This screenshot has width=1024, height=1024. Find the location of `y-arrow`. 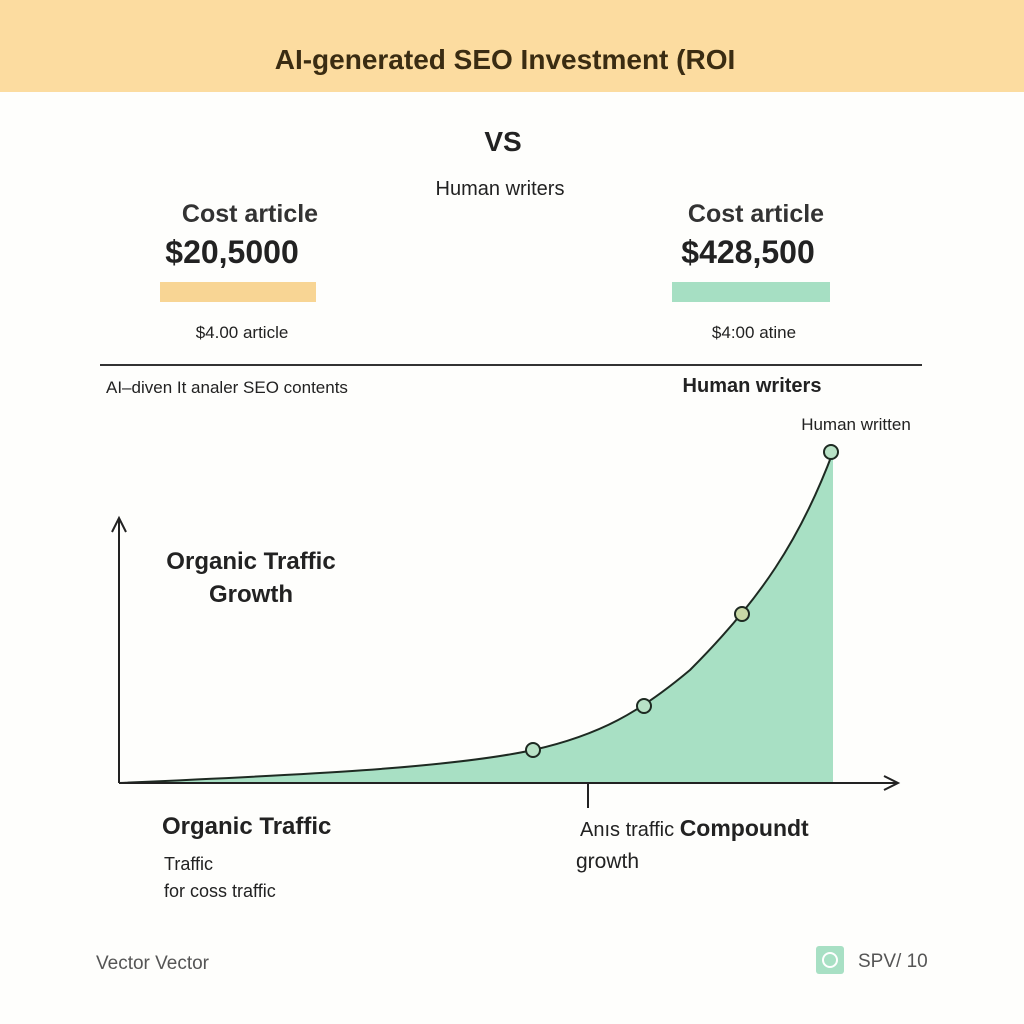

y-arrow is located at coordinates (119, 524).